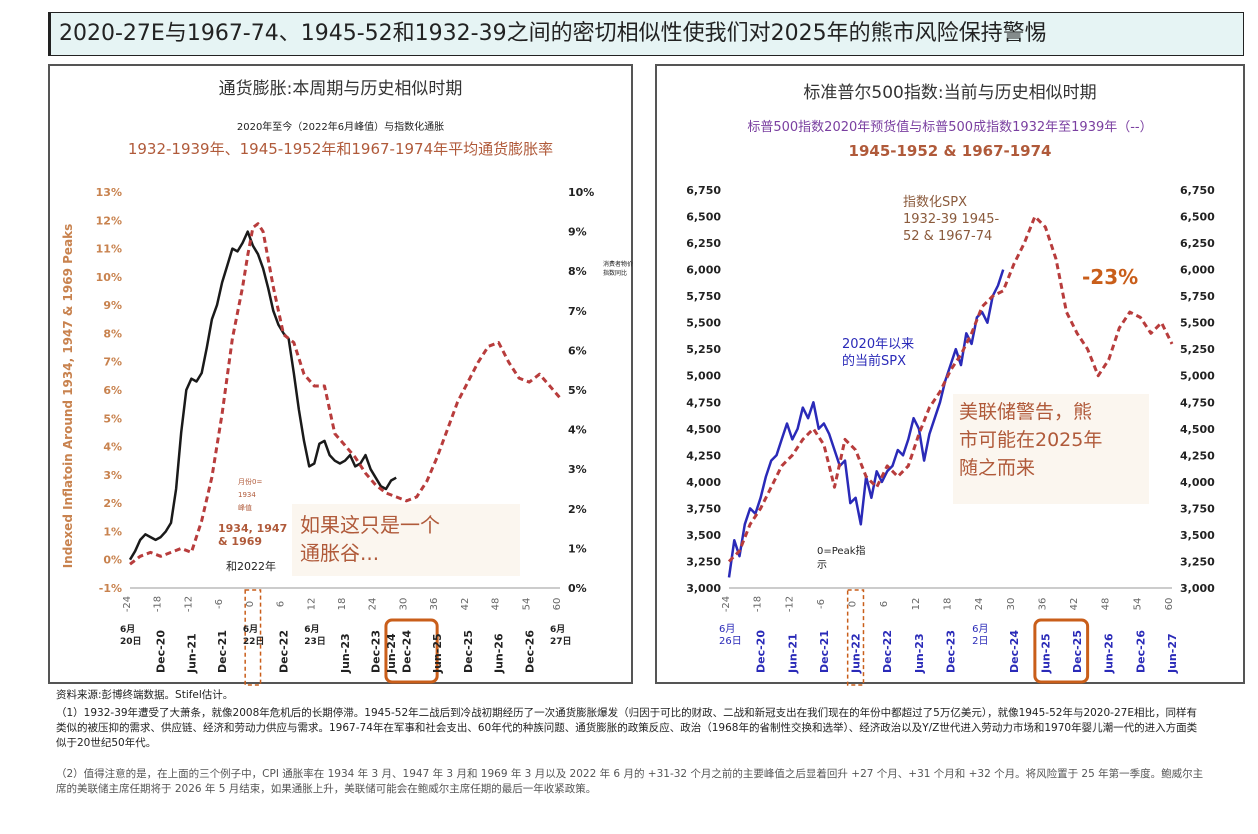 The height and width of the screenshot is (834, 1258). Describe the element at coordinates (1197, 535) in the screenshot. I see `y-axis-right-tick: 3,500` at that location.